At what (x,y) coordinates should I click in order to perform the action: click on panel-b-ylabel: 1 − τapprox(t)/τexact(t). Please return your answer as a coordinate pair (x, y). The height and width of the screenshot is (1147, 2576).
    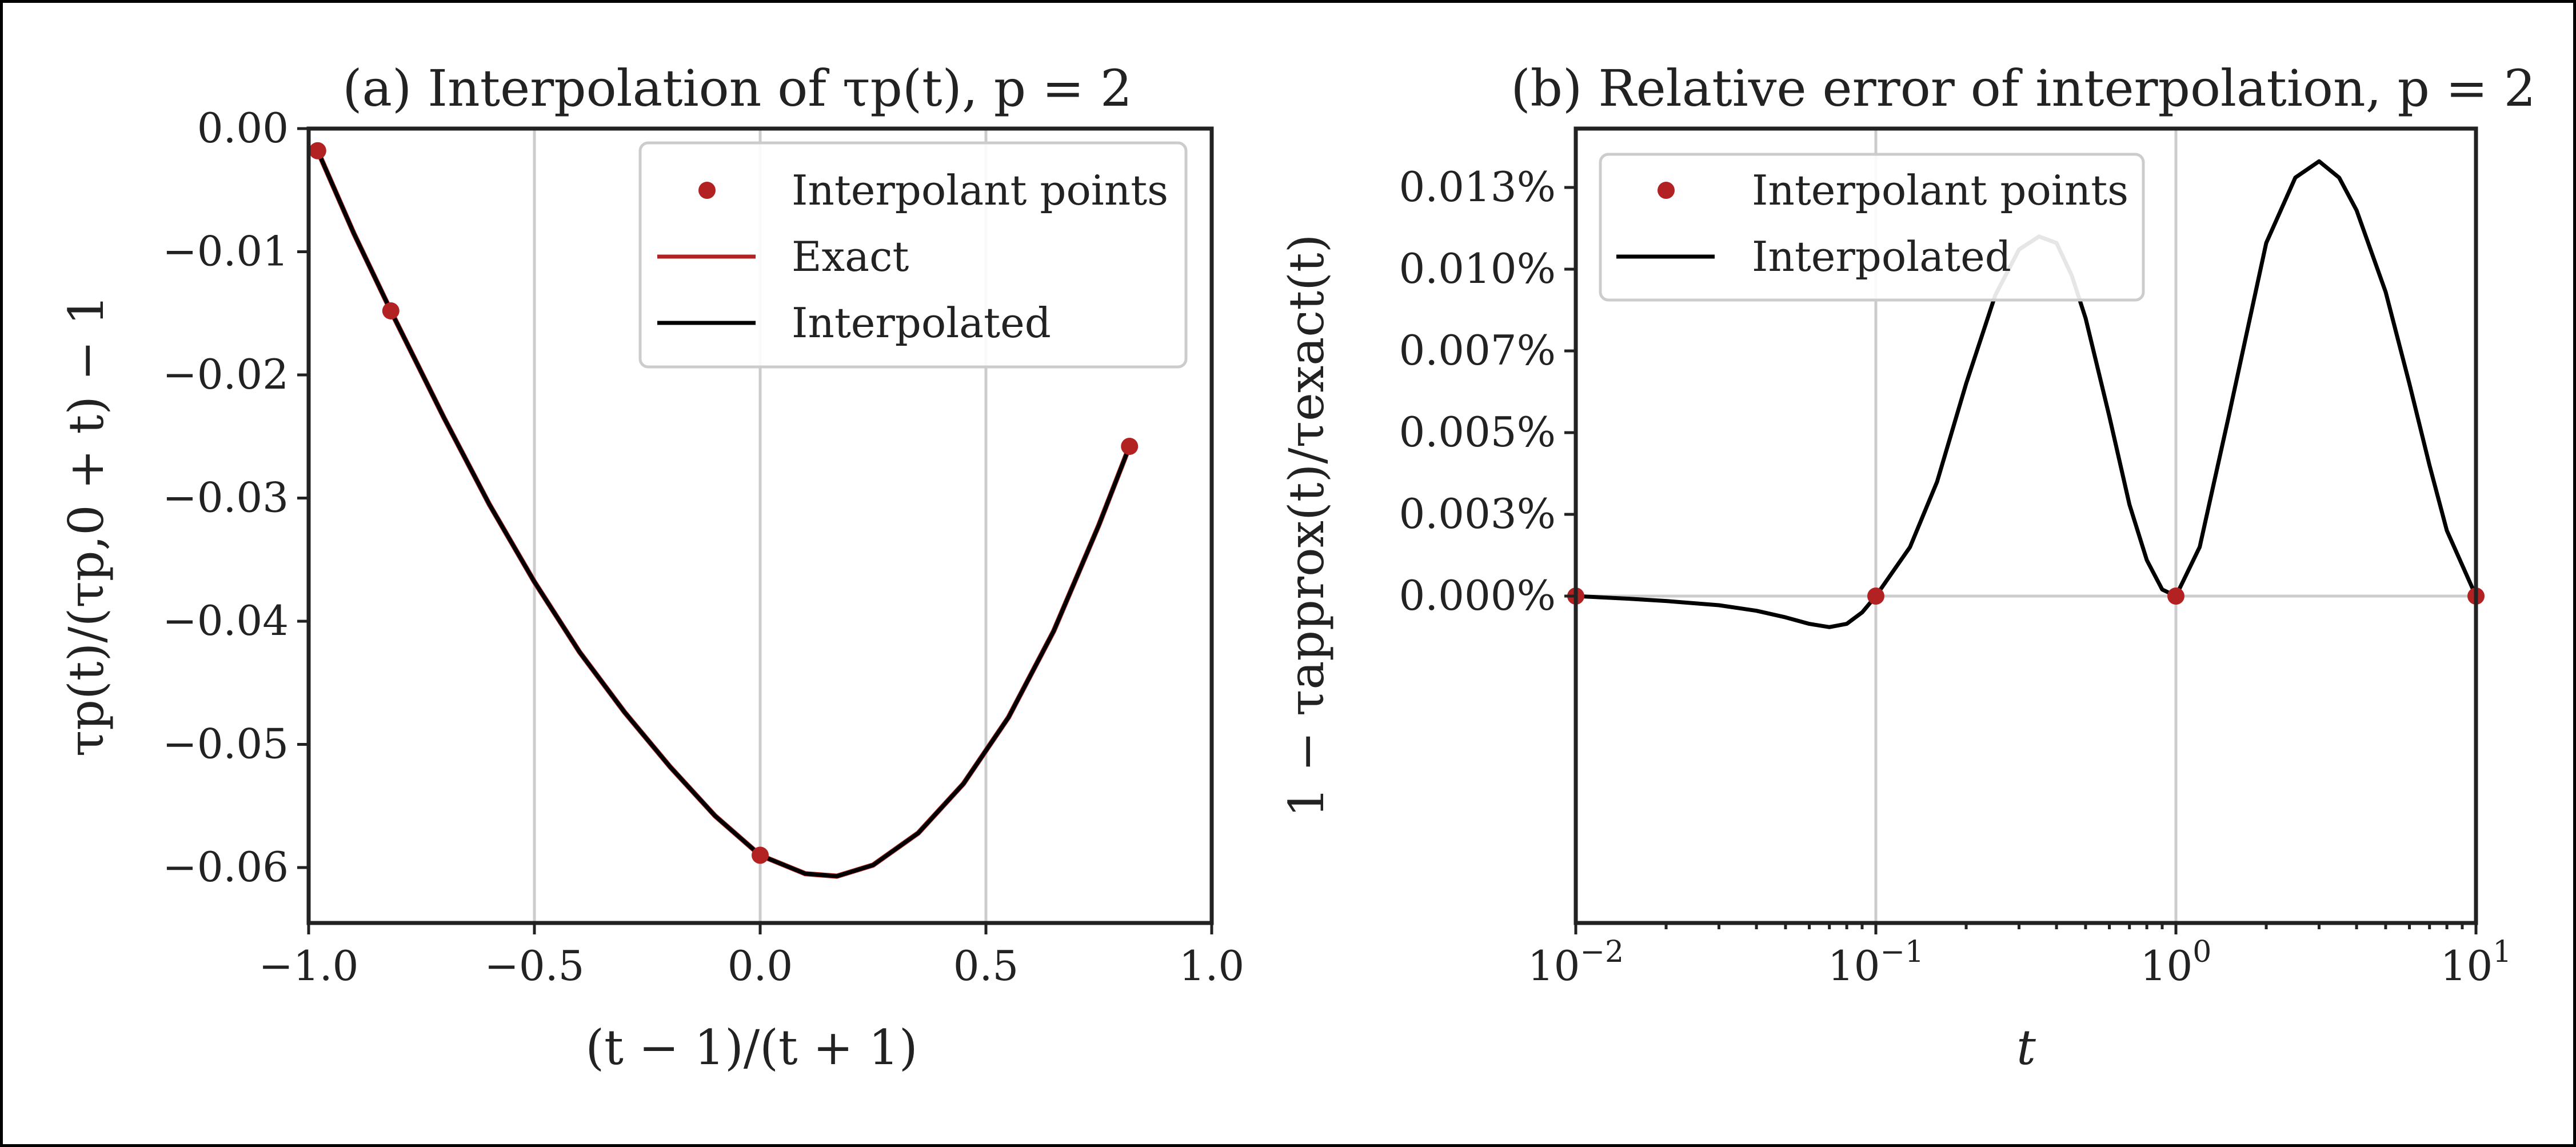
    Looking at the image, I should click on (1307, 526).